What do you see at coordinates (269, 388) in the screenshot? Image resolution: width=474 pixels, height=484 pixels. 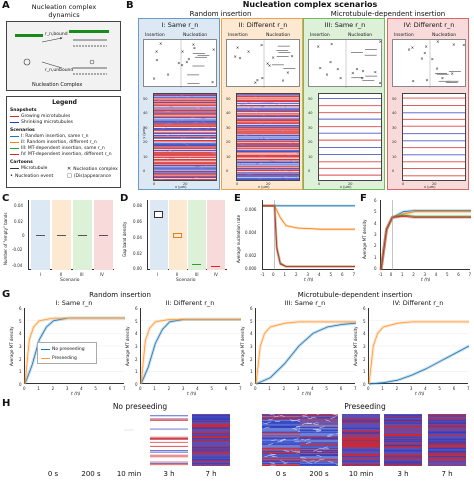 I see `g-xtick: 1` at bounding box center [269, 388].